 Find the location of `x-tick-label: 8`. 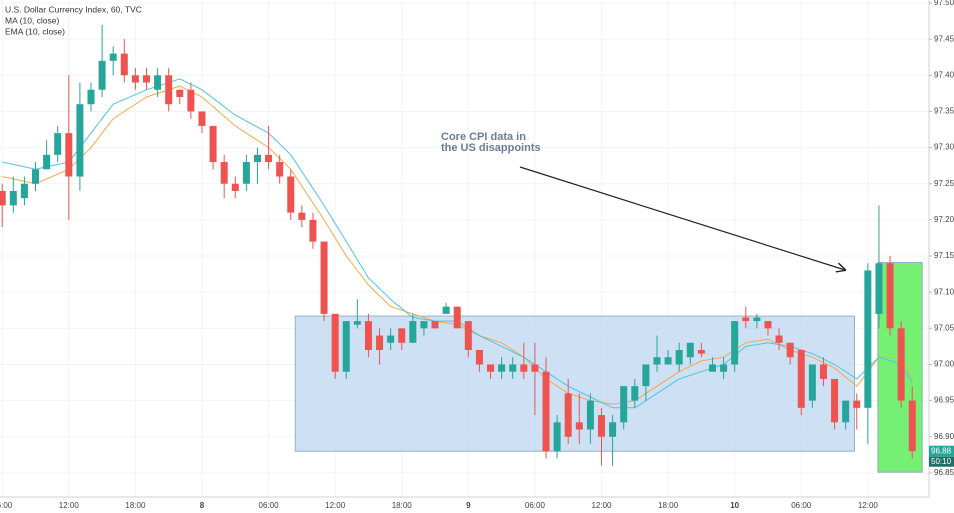

x-tick-label: 8 is located at coordinates (202, 505).